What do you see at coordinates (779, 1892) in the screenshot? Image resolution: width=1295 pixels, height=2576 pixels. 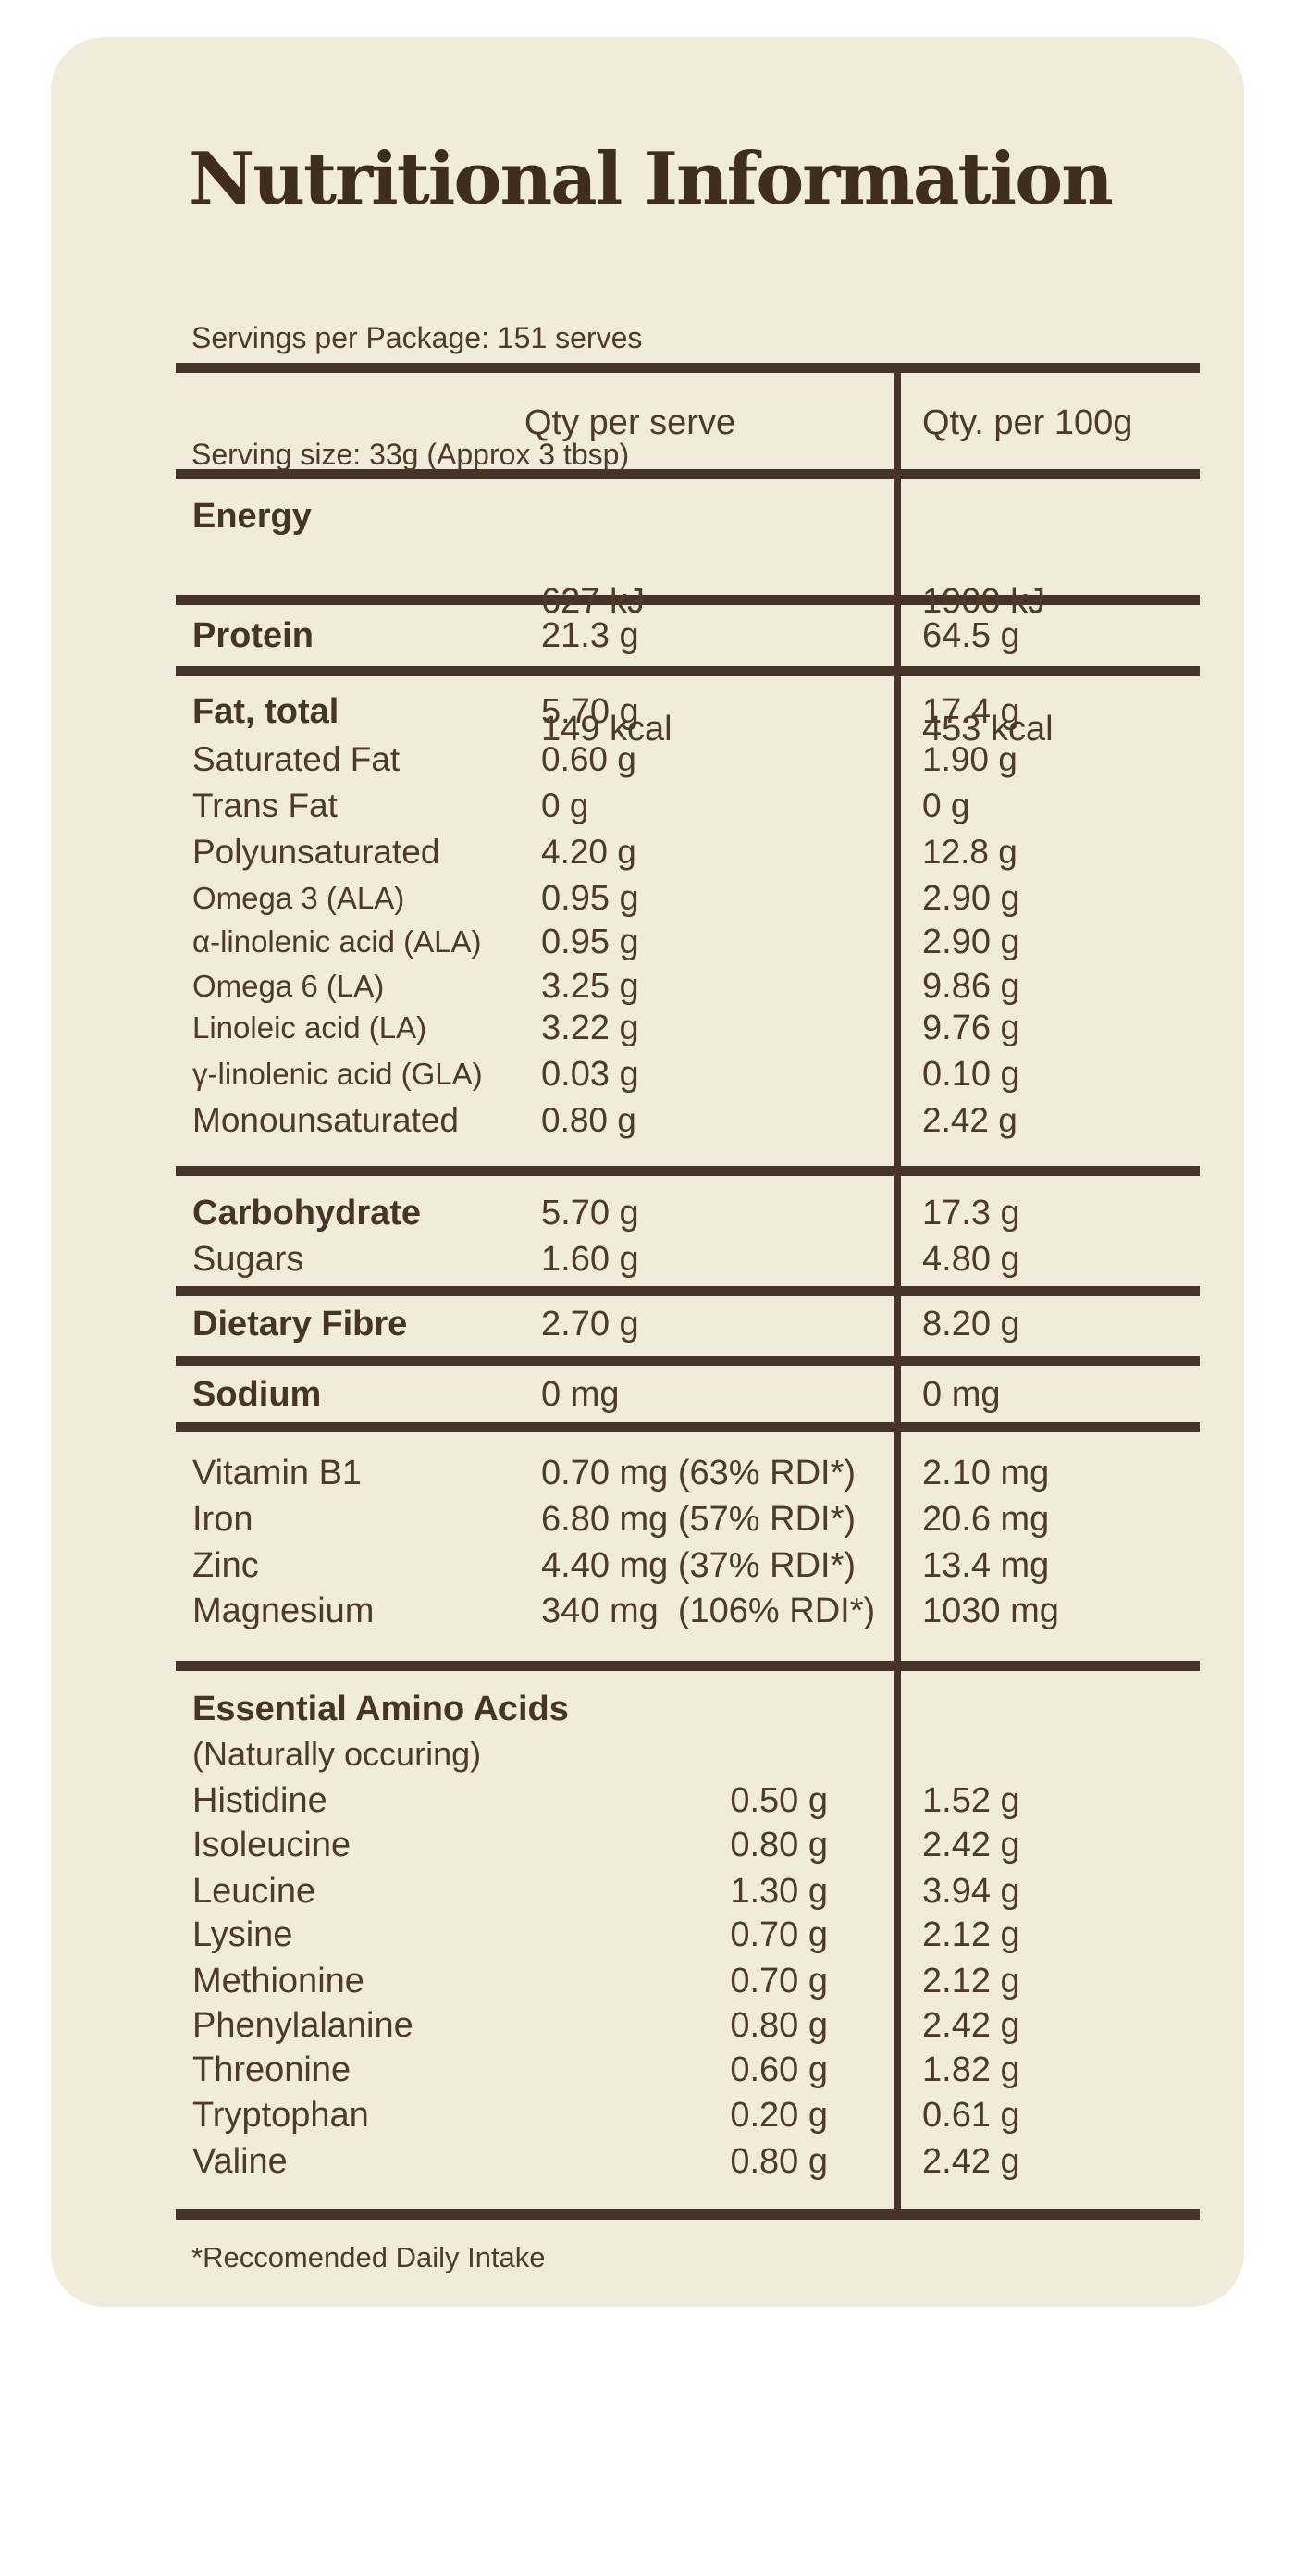 I see `qty-per-serve-value: 1.30 g` at bounding box center [779, 1892].